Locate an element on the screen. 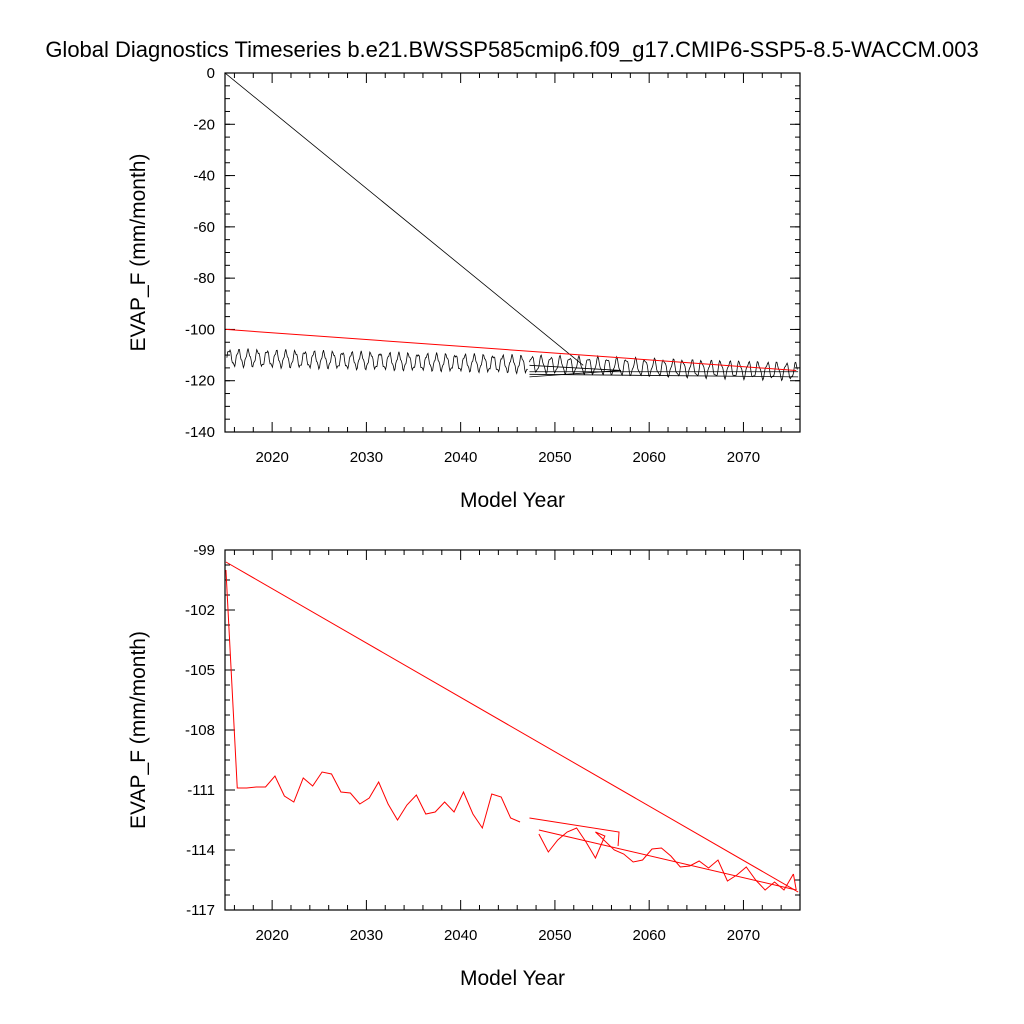 The width and height of the screenshot is (1024, 1024). annual-line is located at coordinates (511, 349).